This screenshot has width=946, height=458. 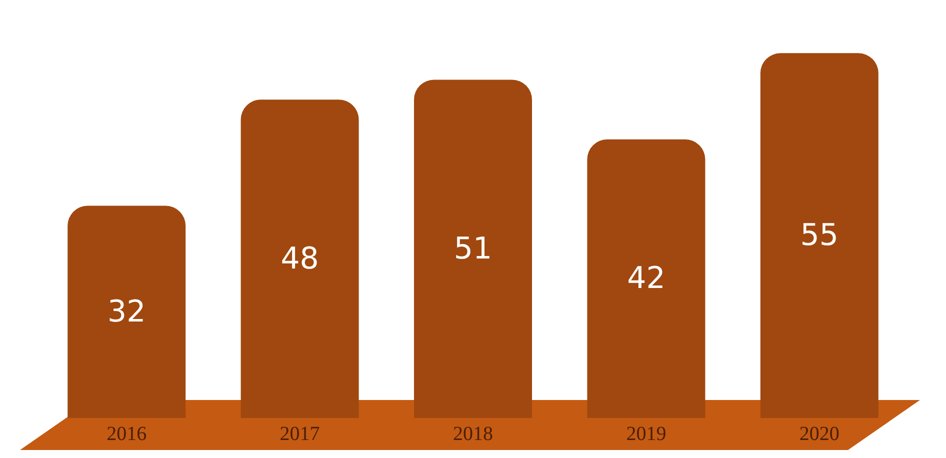 What do you see at coordinates (646, 434) in the screenshot?
I see `x-tick-label: 2019` at bounding box center [646, 434].